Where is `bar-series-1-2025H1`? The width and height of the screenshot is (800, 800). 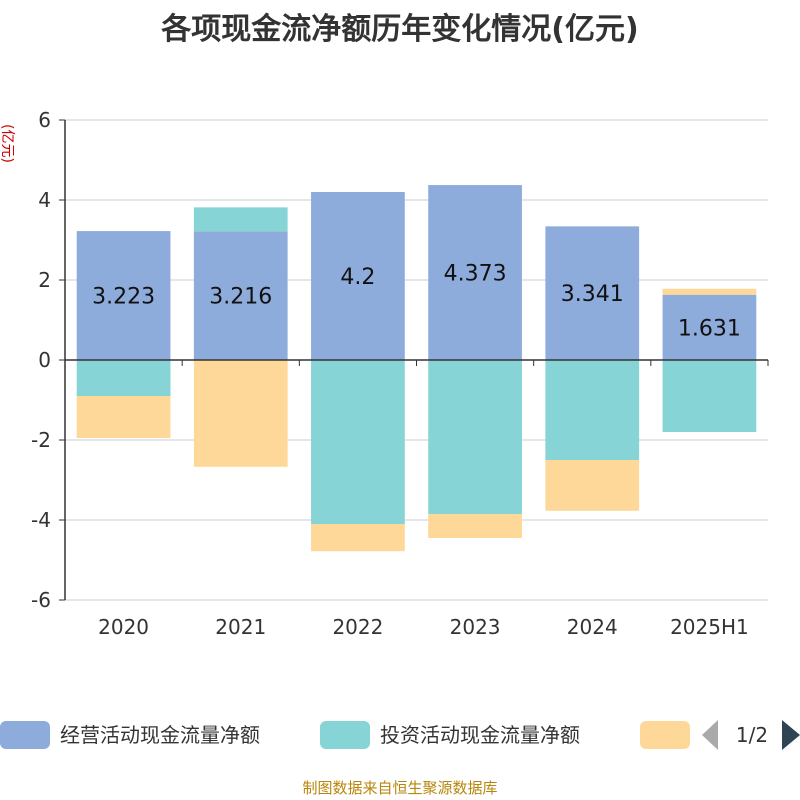
bar-series-1-2025H1 is located at coordinates (709, 327).